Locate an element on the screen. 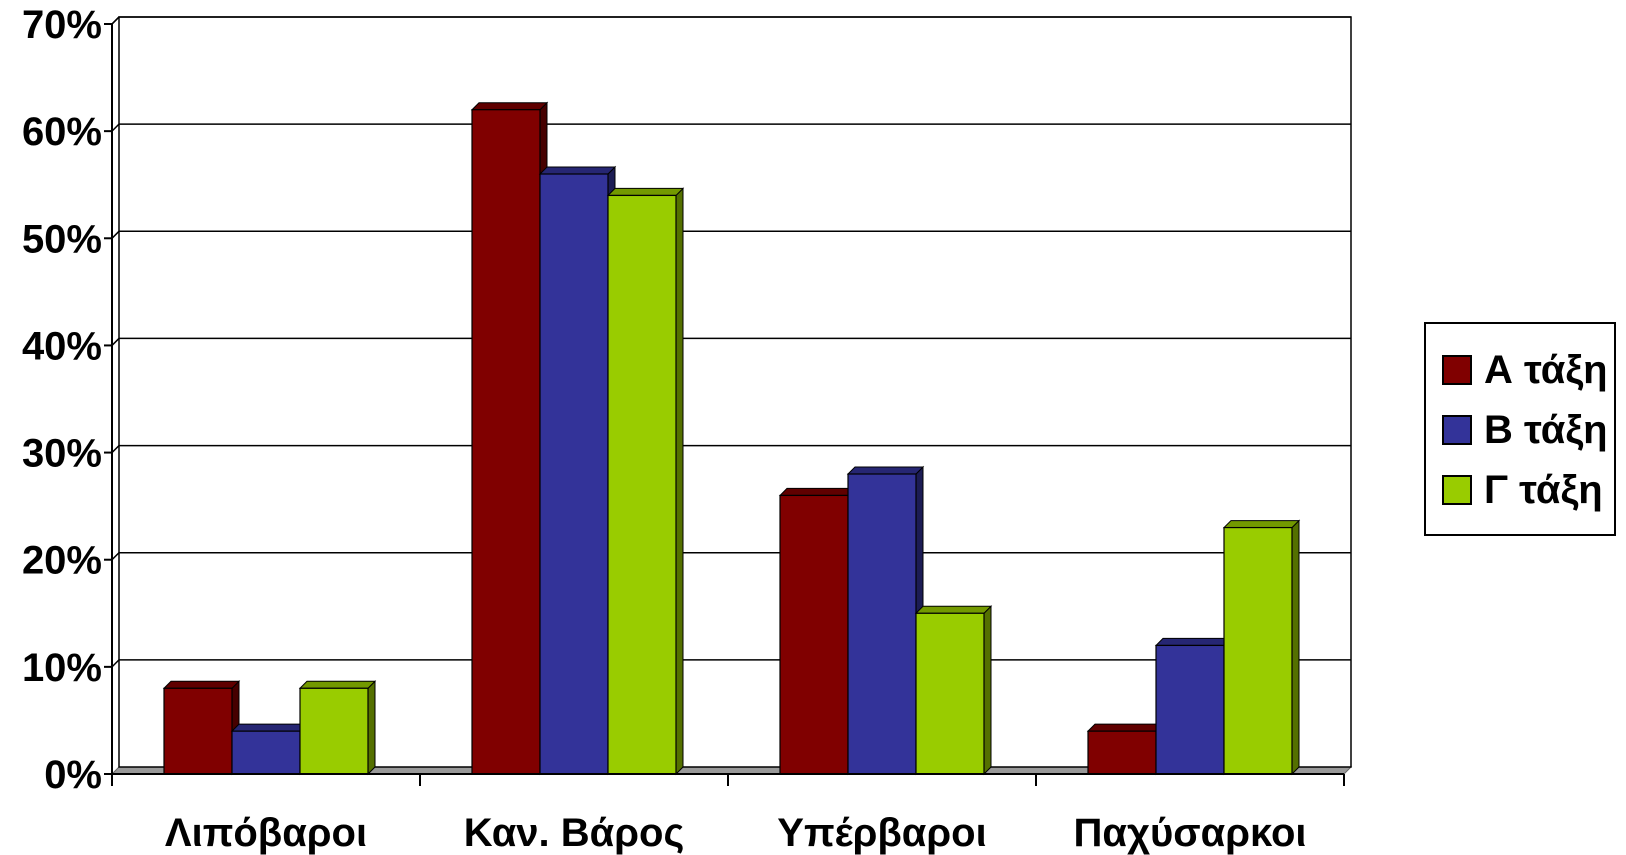  y-tick-label: 30% is located at coordinates (62, 454).